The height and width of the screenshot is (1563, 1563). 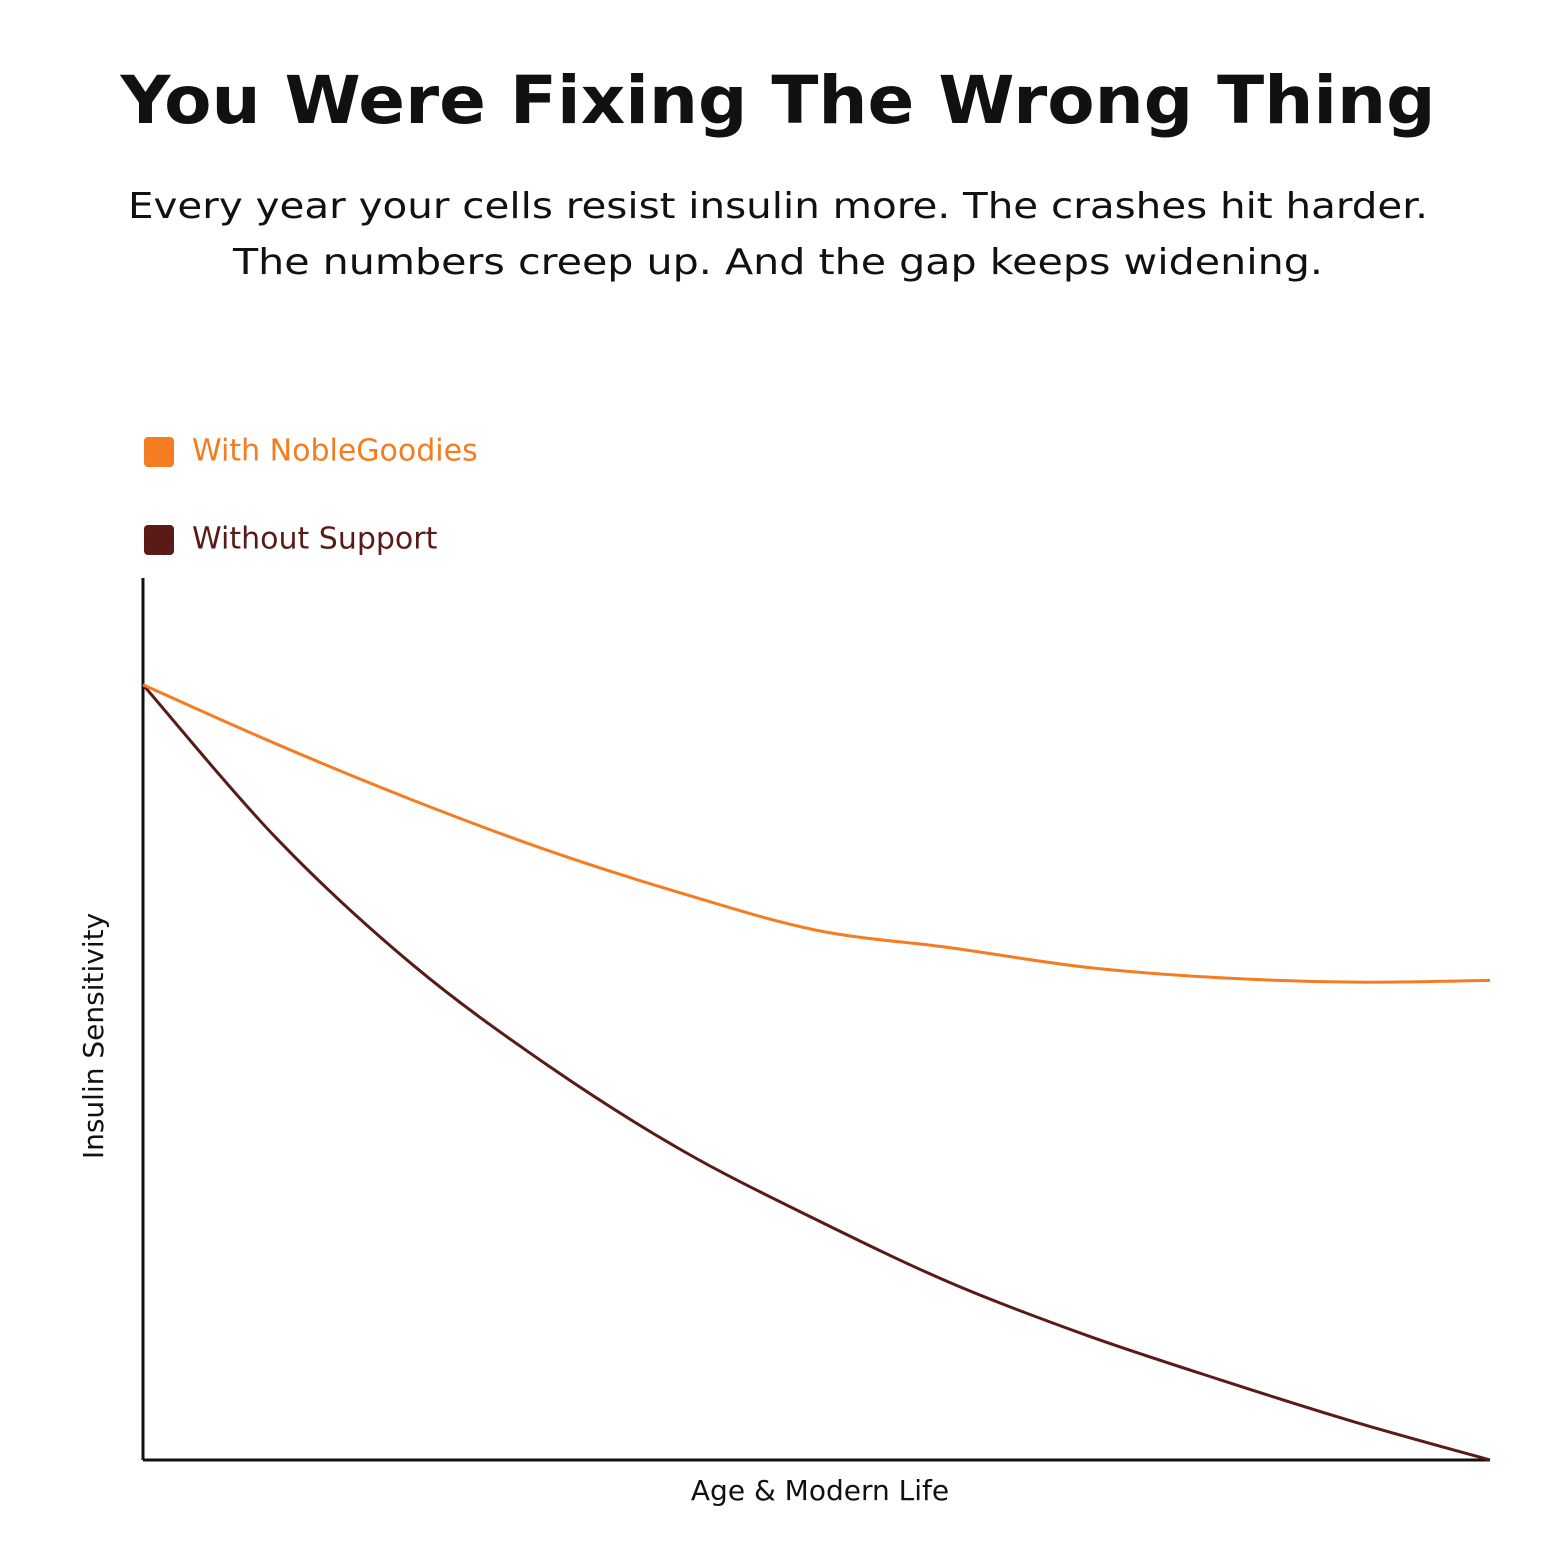 I want to click on x-axis-label: Age & Modern Life, so click(x=820, y=1490).